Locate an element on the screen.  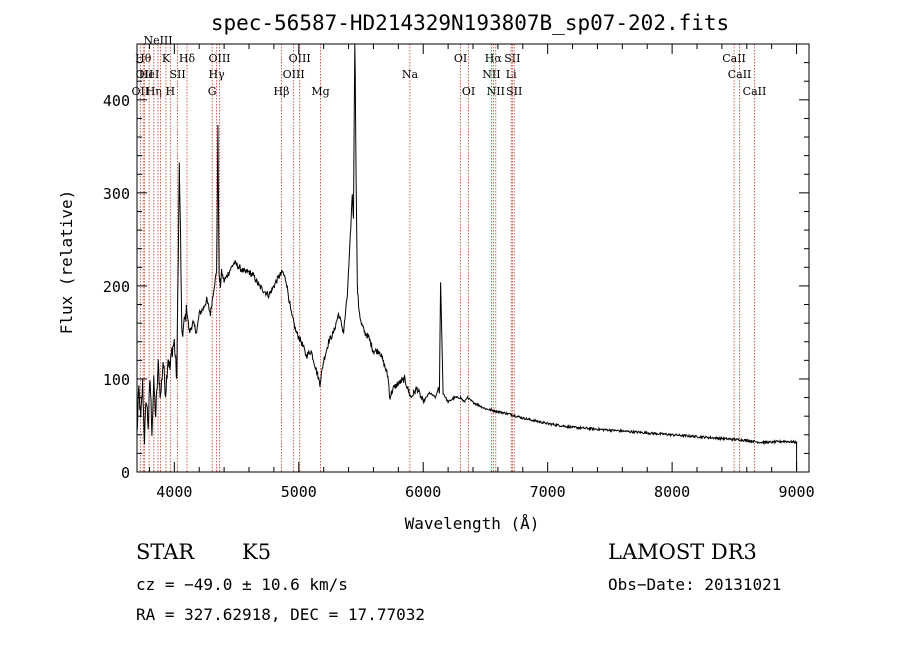
line-label-1: Hθ is located at coordinates (143, 58).